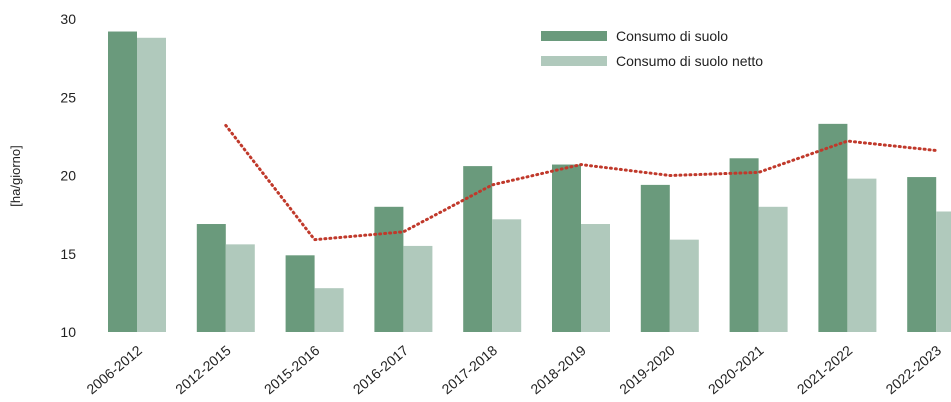  Describe the element at coordinates (672, 36) in the screenshot. I see `legend-label-consumo-di-suolo: Consumo di suolo` at that location.